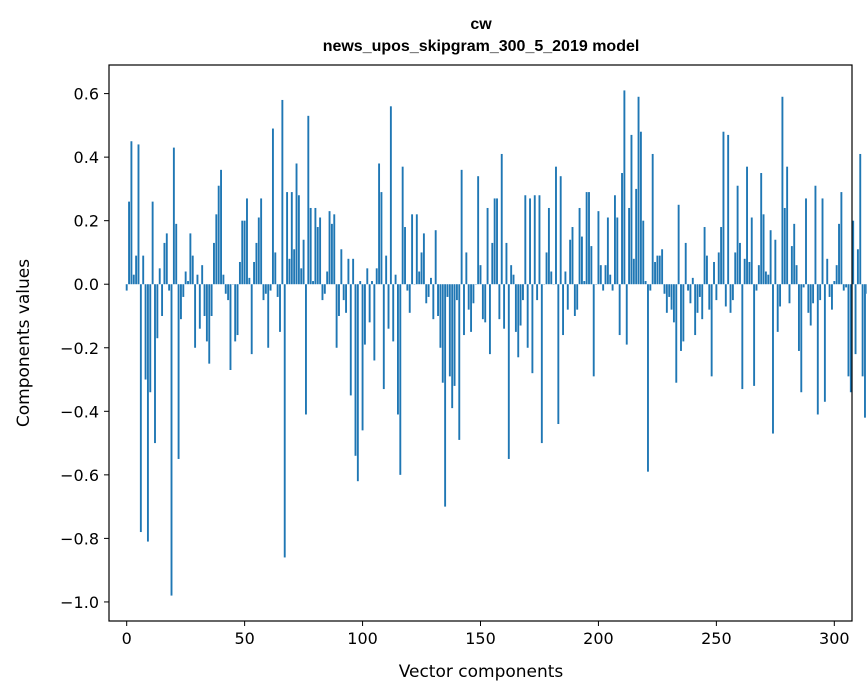 Image resolution: width=867 pixels, height=696 pixels. Describe the element at coordinates (86, 284) in the screenshot. I see `y-tick-label: 0.0` at that location.